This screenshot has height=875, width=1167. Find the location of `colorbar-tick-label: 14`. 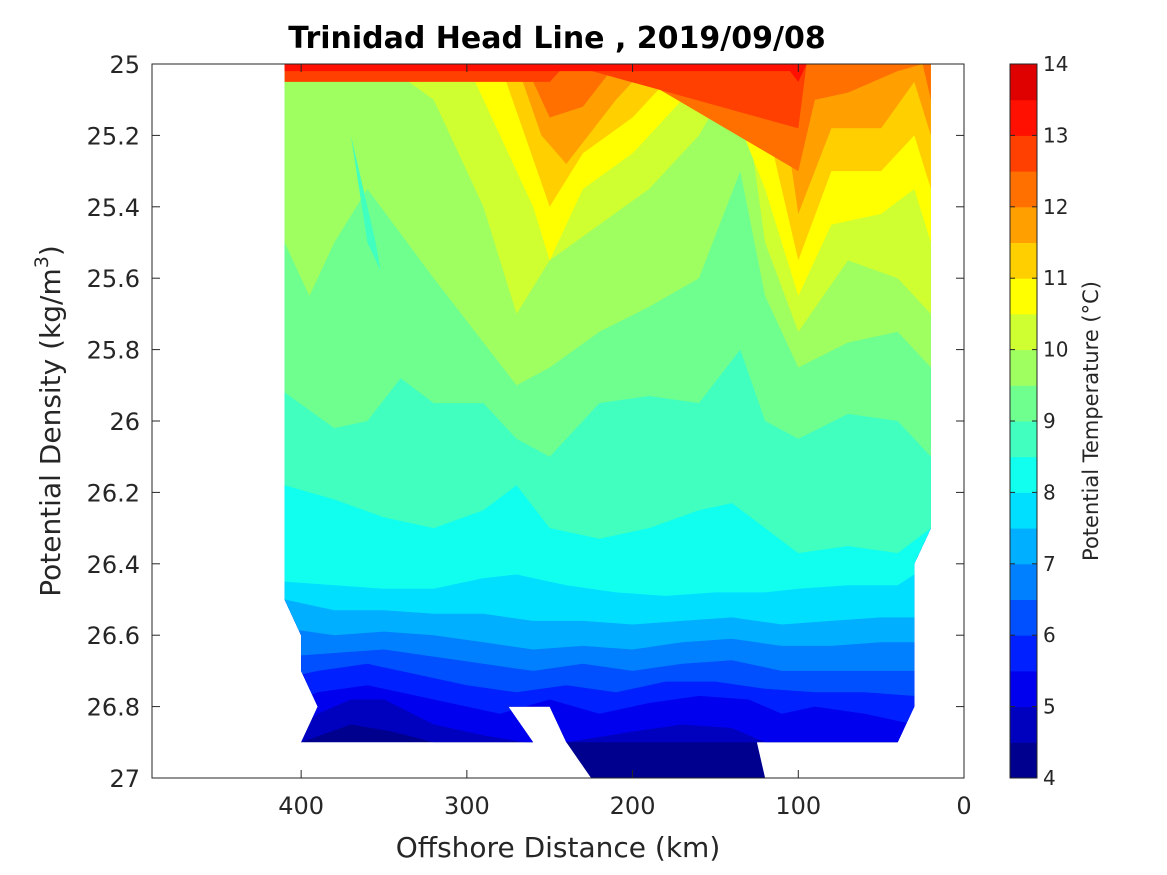

colorbar-tick-label: 14 is located at coordinates (1055, 64).